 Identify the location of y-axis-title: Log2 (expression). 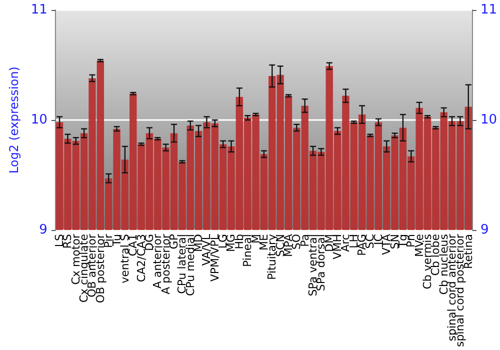
(14, 120).